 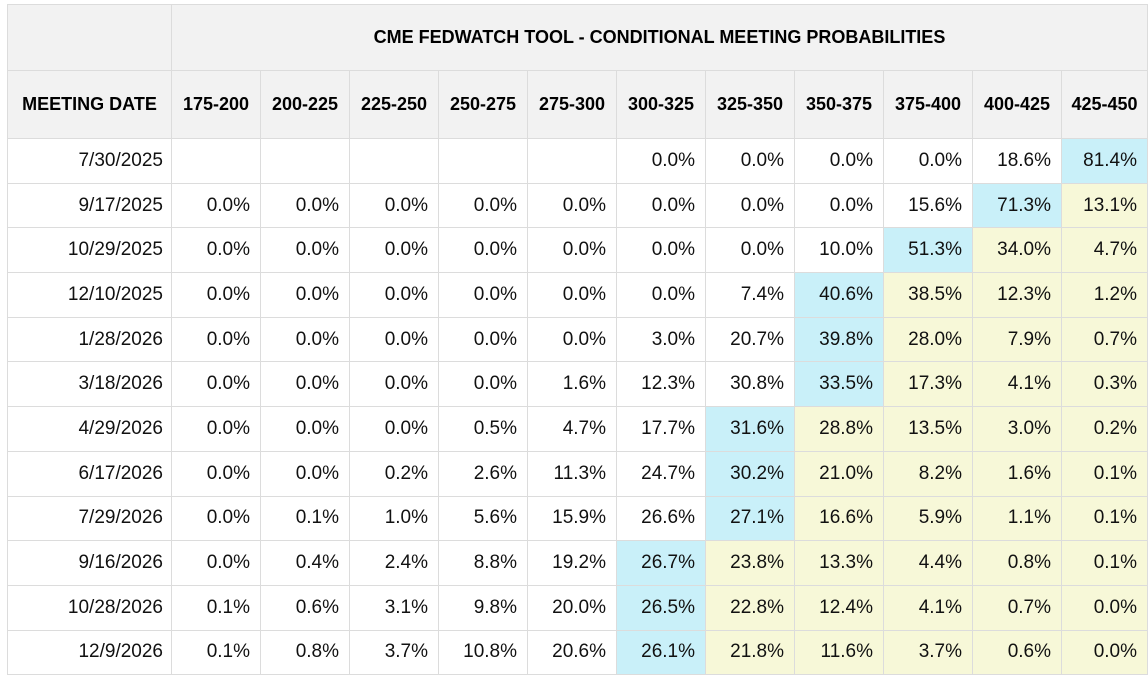 I want to click on probability-cell: 21.8%, so click(x=750, y=652).